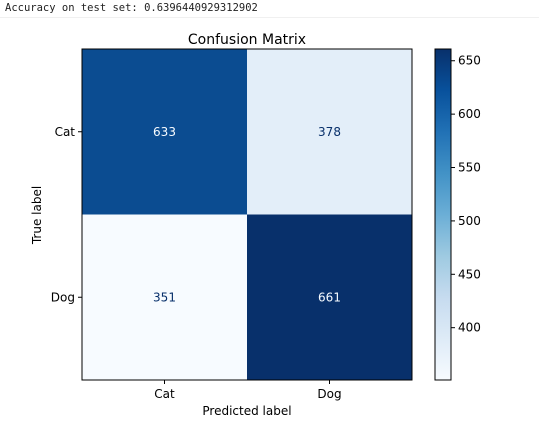 This screenshot has width=539, height=425. What do you see at coordinates (469, 221) in the screenshot?
I see `colorbar-tick-label: 500` at bounding box center [469, 221].